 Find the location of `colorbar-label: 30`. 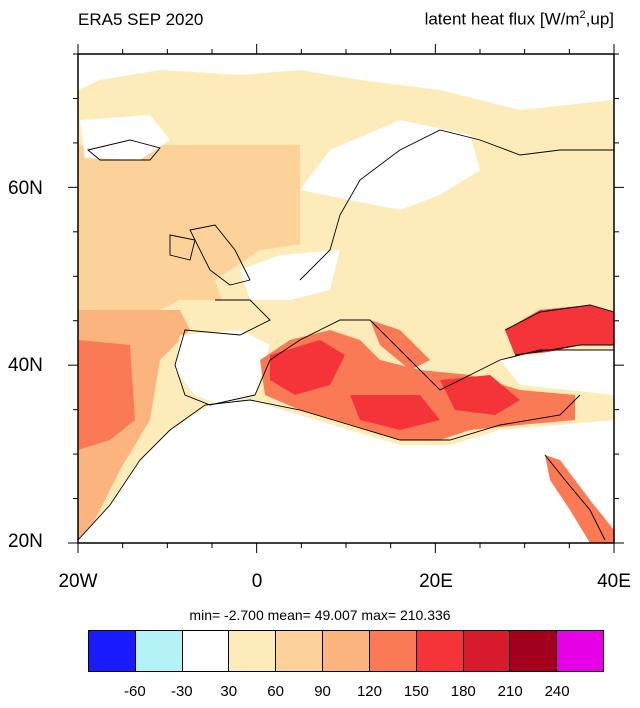

colorbar-label: 30 is located at coordinates (229, 691).